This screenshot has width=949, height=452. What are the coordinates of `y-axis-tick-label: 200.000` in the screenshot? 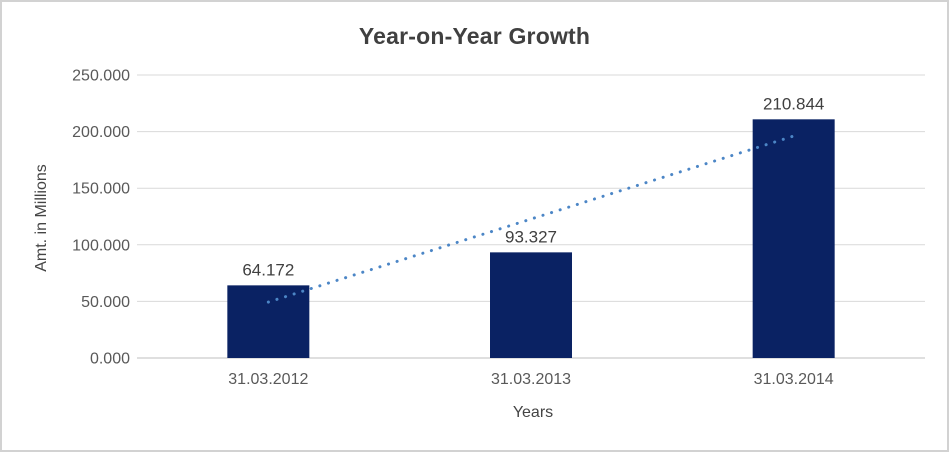 It's located at (101, 132).